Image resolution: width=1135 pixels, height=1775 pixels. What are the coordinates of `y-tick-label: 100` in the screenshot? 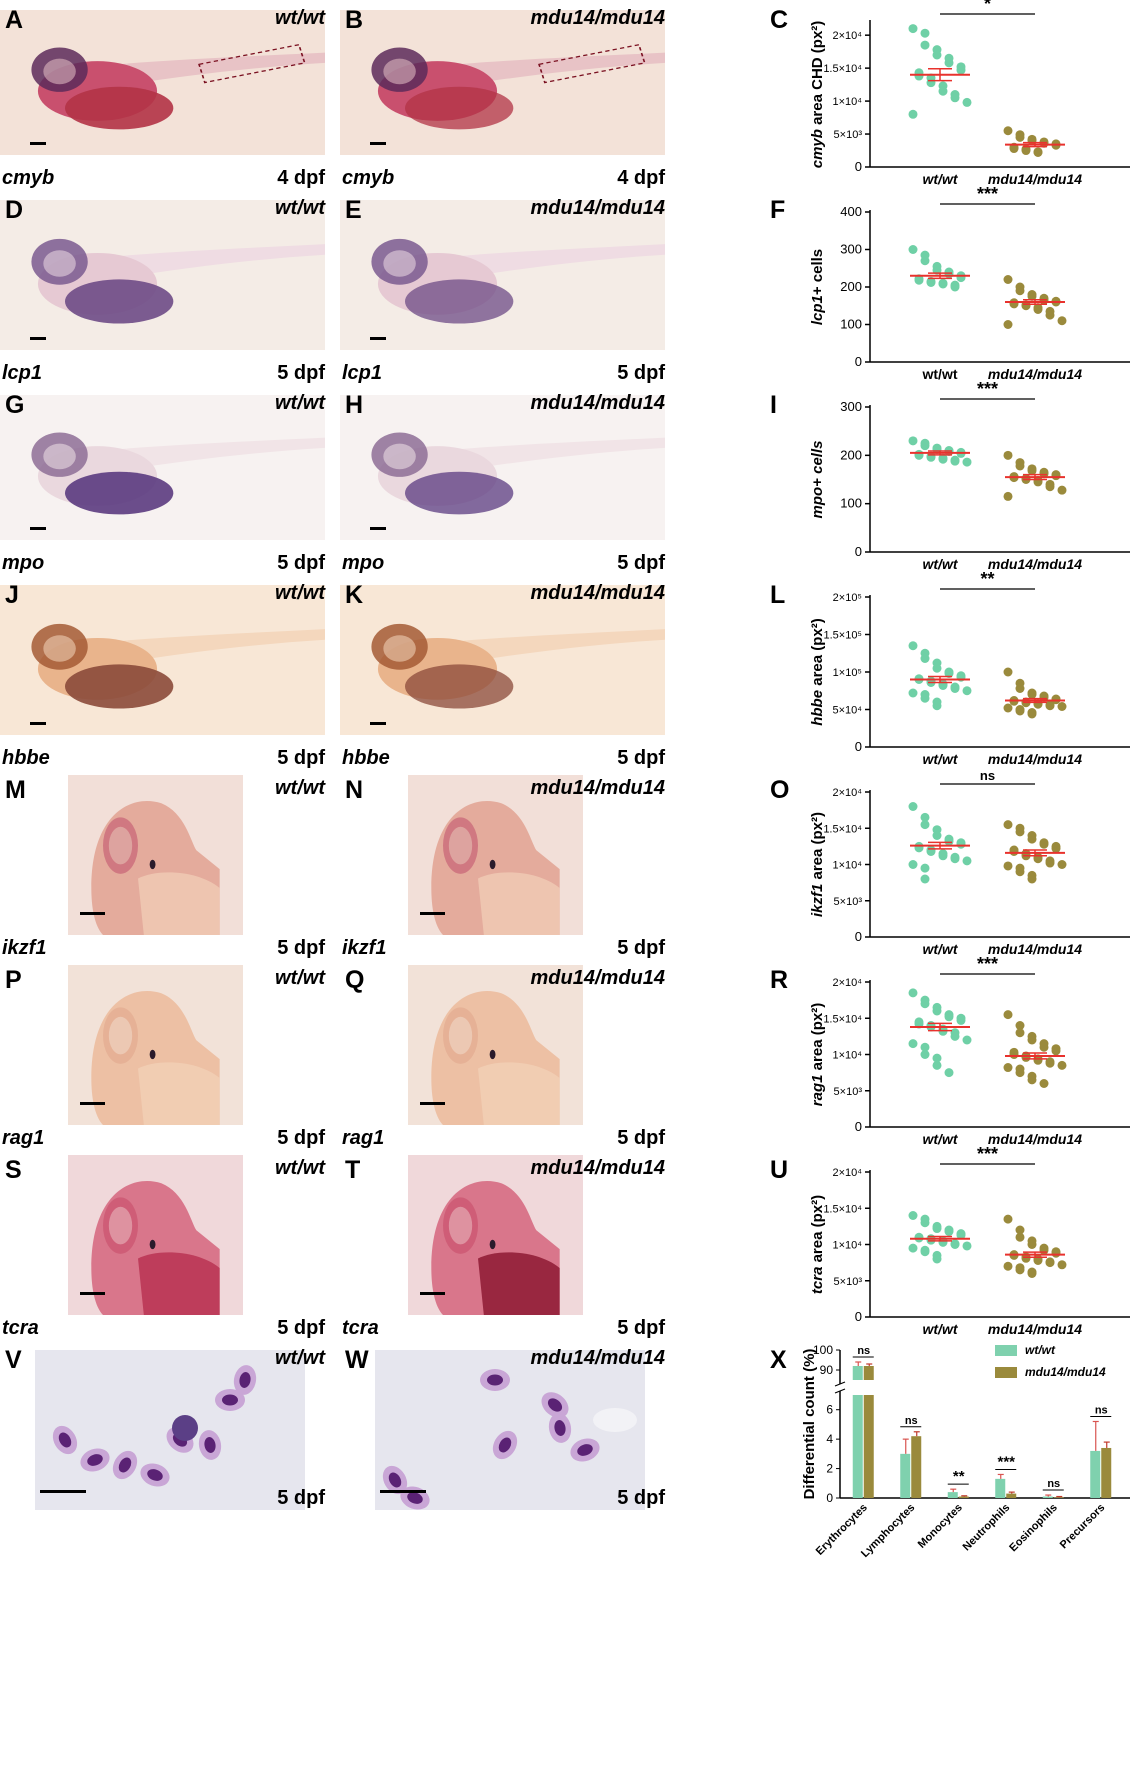 It's located at (851, 324).